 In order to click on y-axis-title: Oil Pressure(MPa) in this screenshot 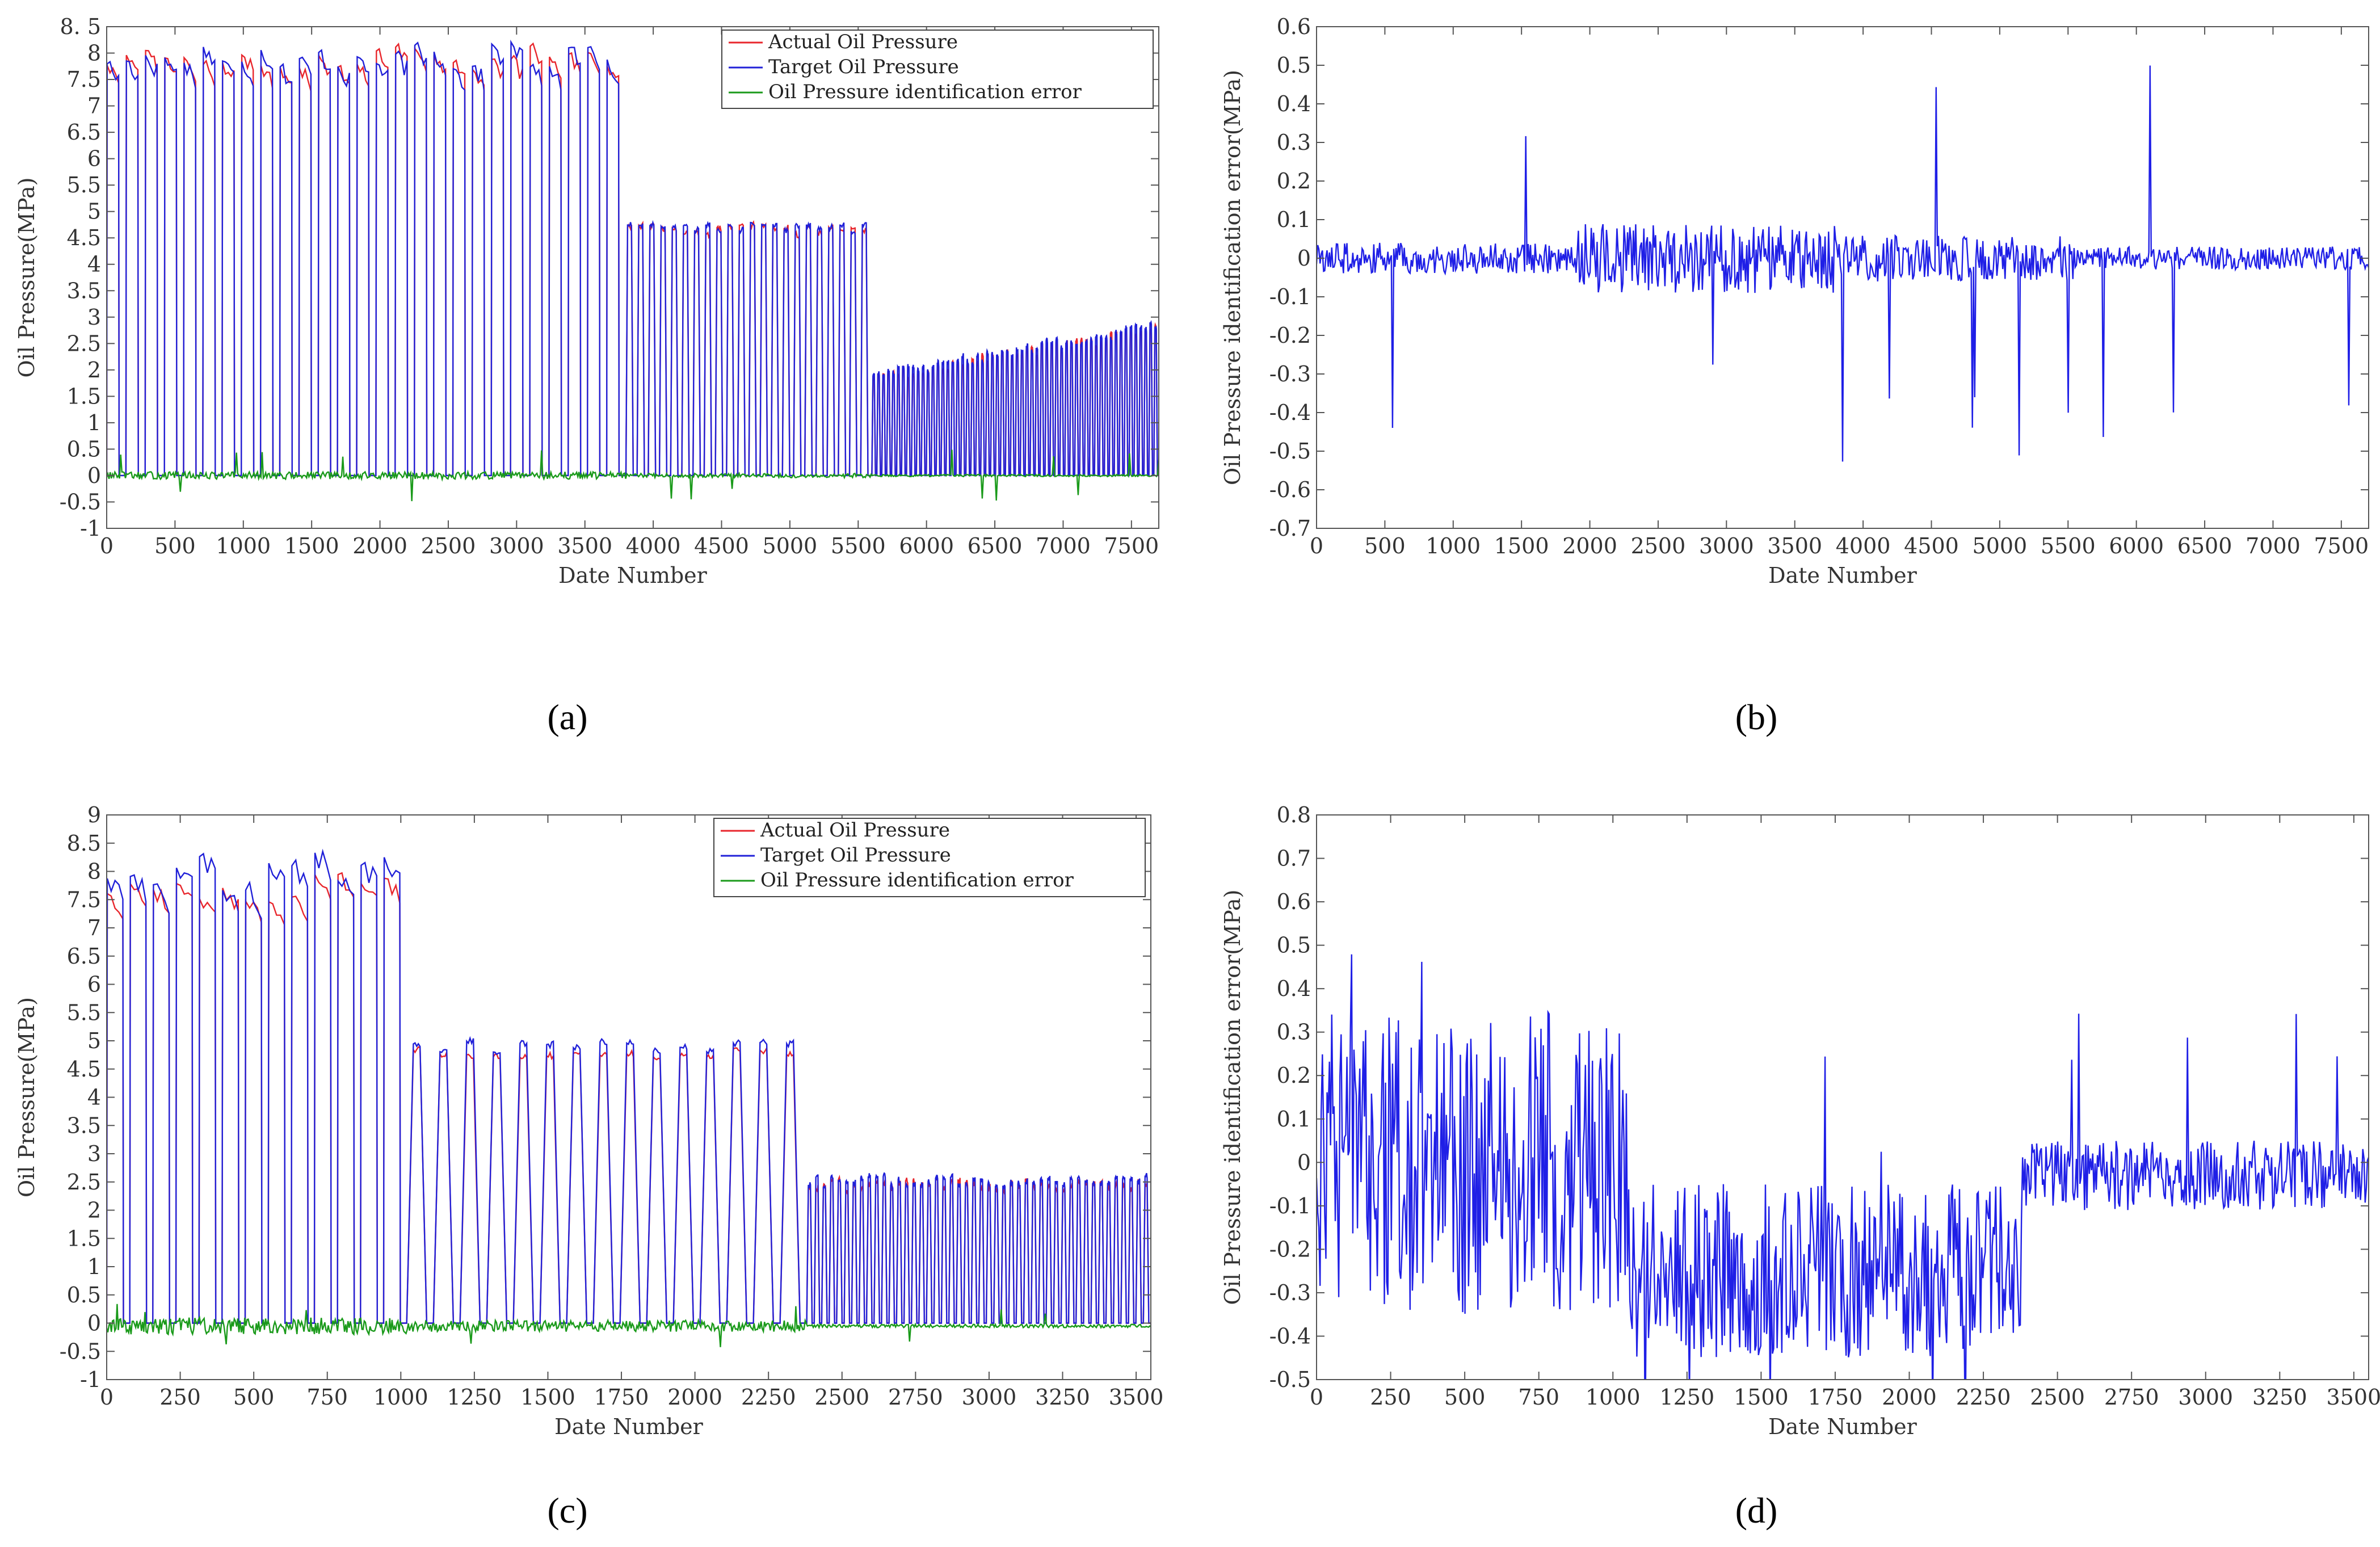, I will do `click(26, 278)`.